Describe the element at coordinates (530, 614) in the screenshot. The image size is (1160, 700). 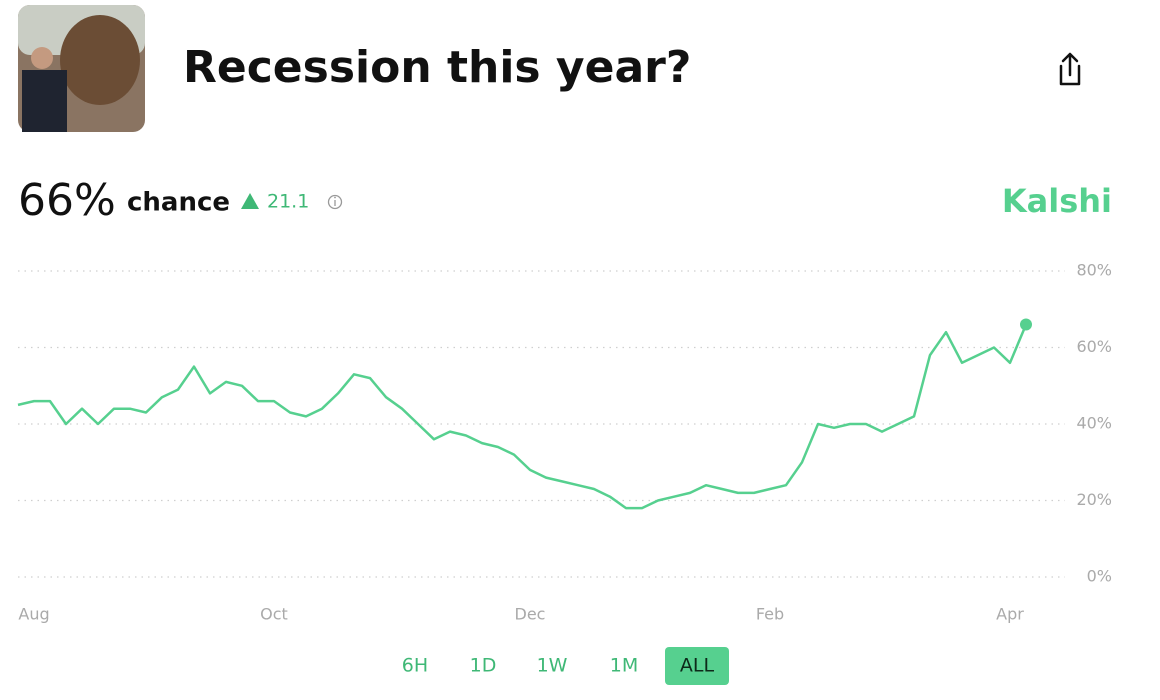
I see `x-tick-label: Dec` at that location.